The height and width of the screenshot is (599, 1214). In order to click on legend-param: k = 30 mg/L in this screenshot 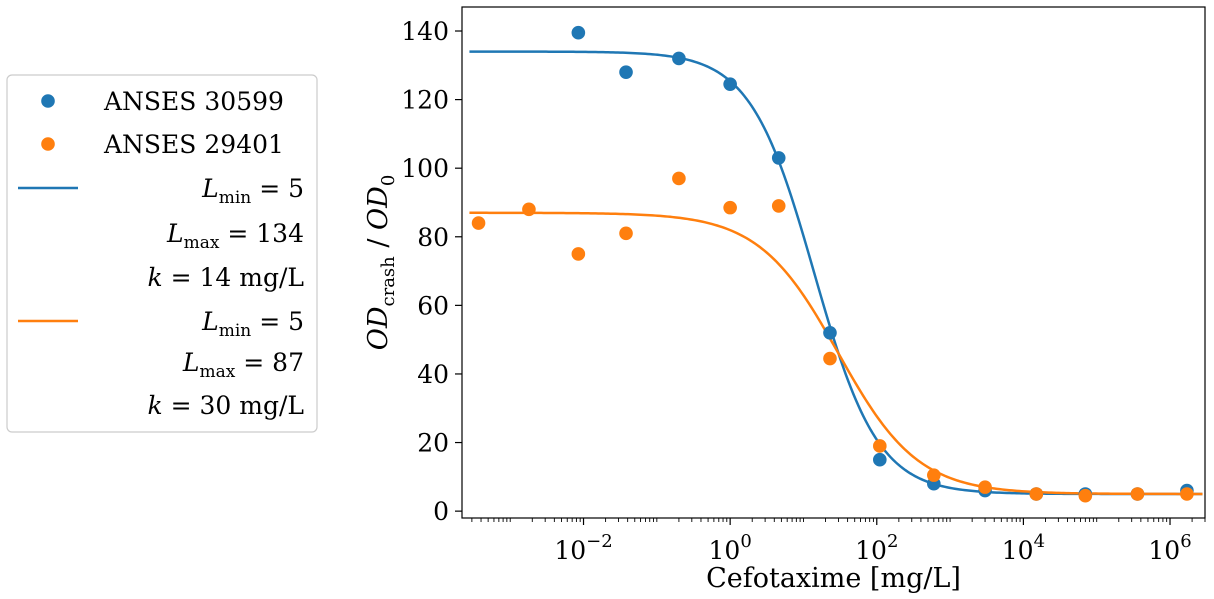, I will do `click(226, 405)`.